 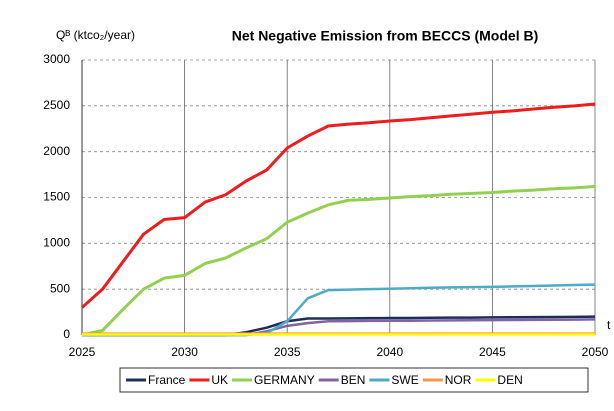 I want to click on legend-label: BEN, so click(x=353, y=380).